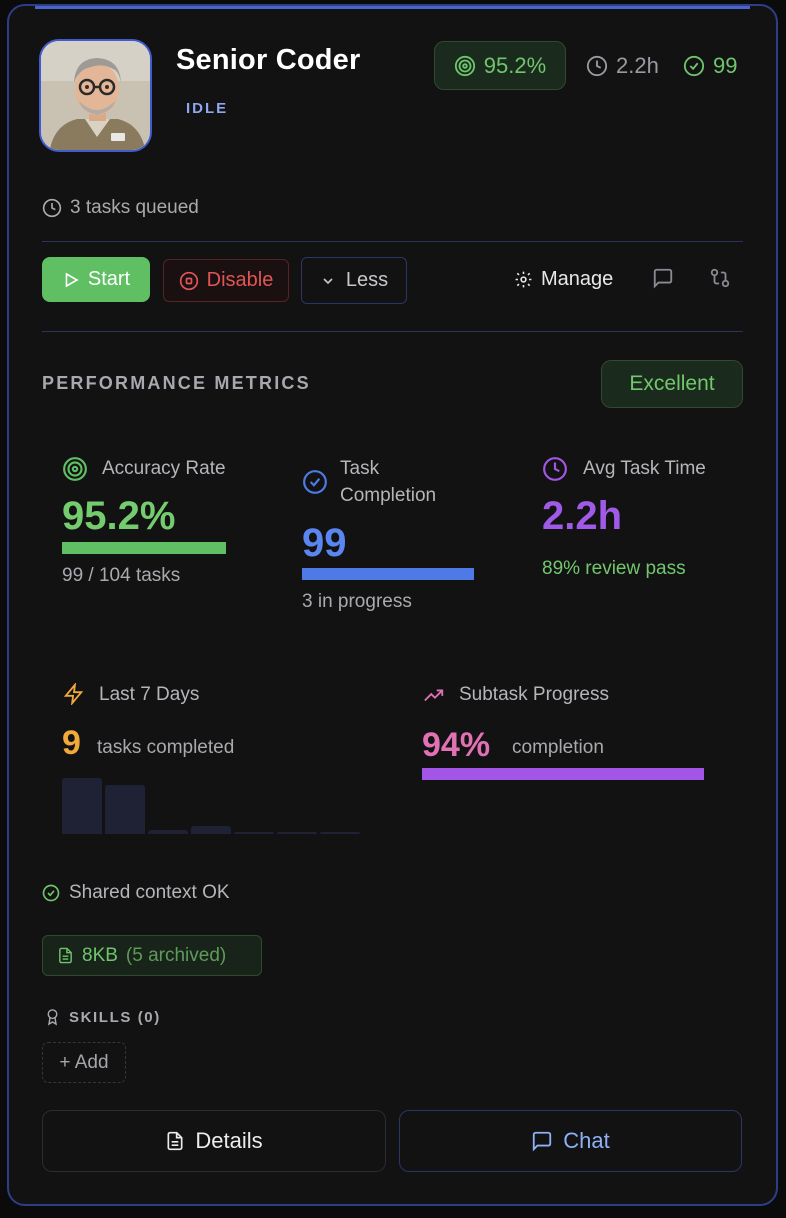 This screenshot has width=786, height=1218. Describe the element at coordinates (212, 806) in the screenshot. I see `daily-sparkline` at that location.